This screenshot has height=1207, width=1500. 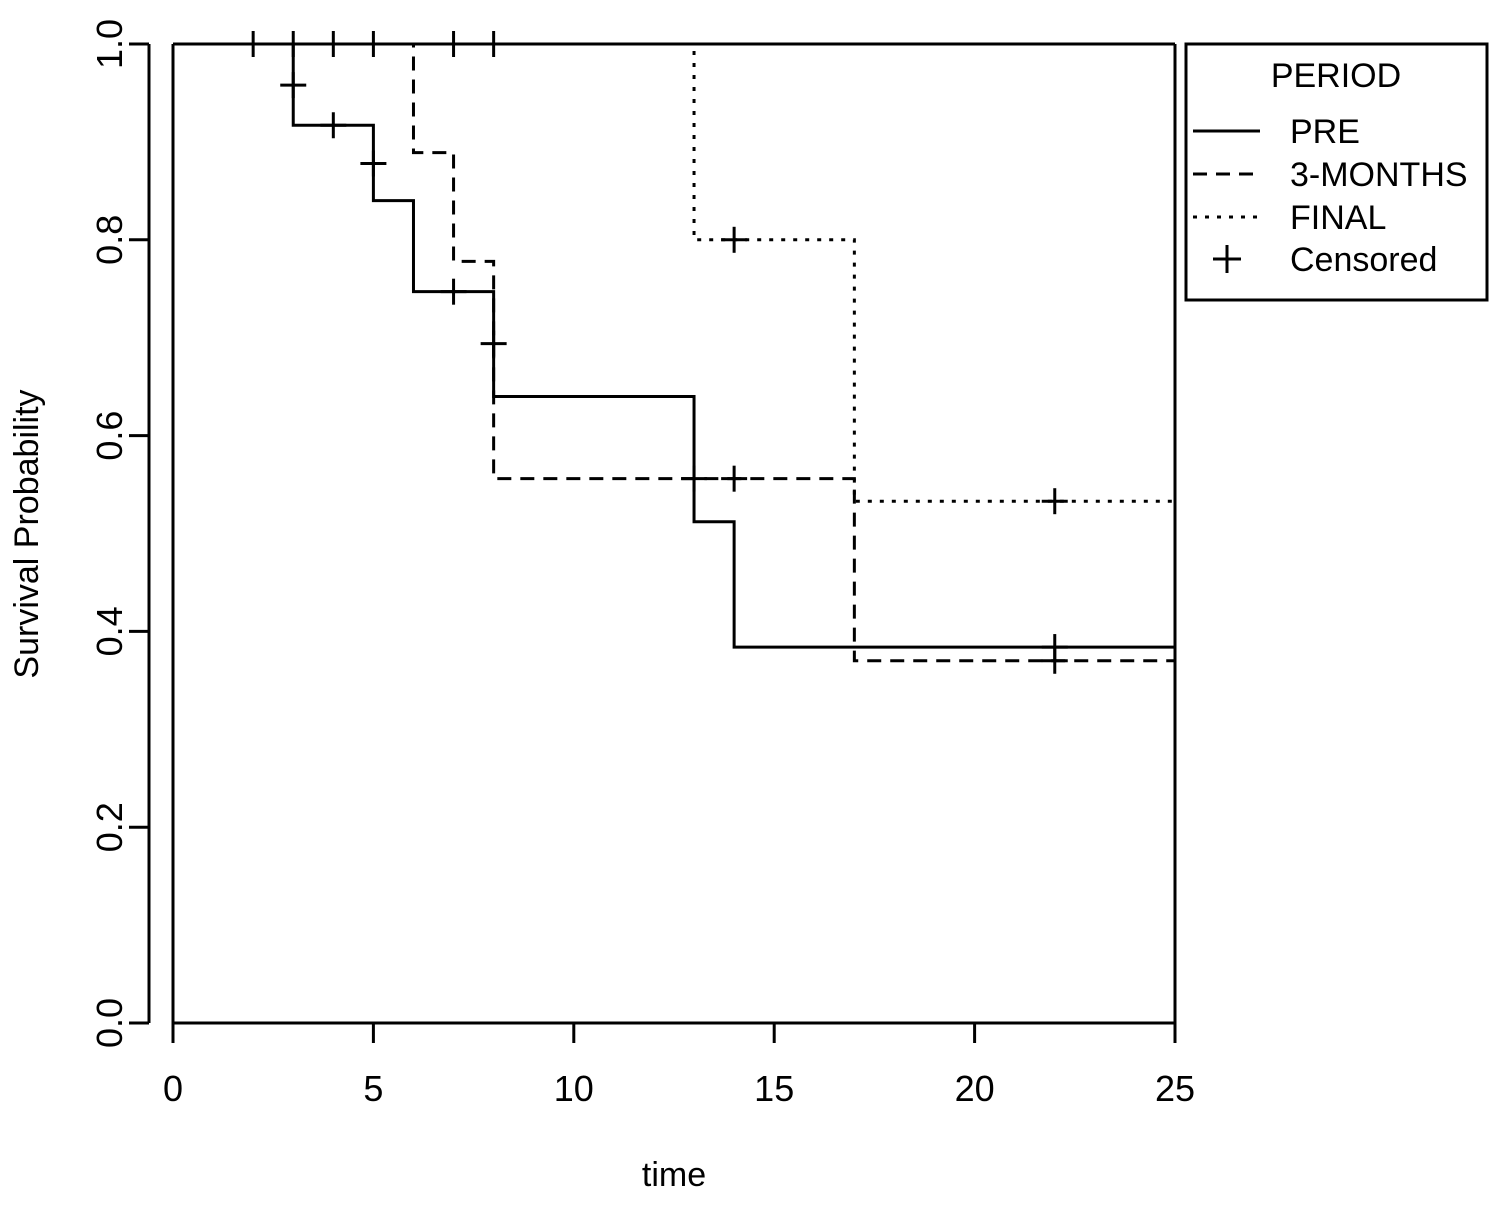 I want to click on legend-censored-marker, so click(x=1227, y=259).